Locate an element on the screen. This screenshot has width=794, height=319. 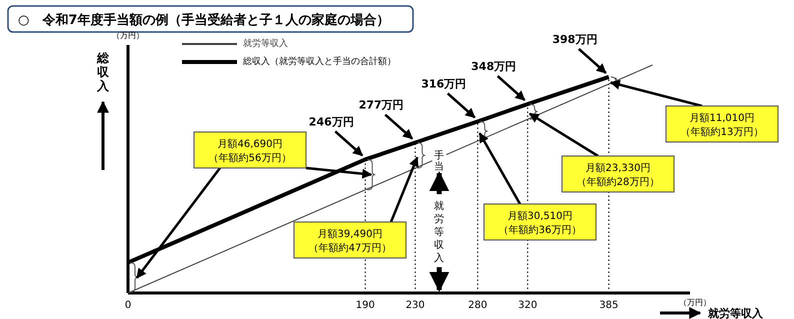
x-tick-label: 280 is located at coordinates (478, 306).